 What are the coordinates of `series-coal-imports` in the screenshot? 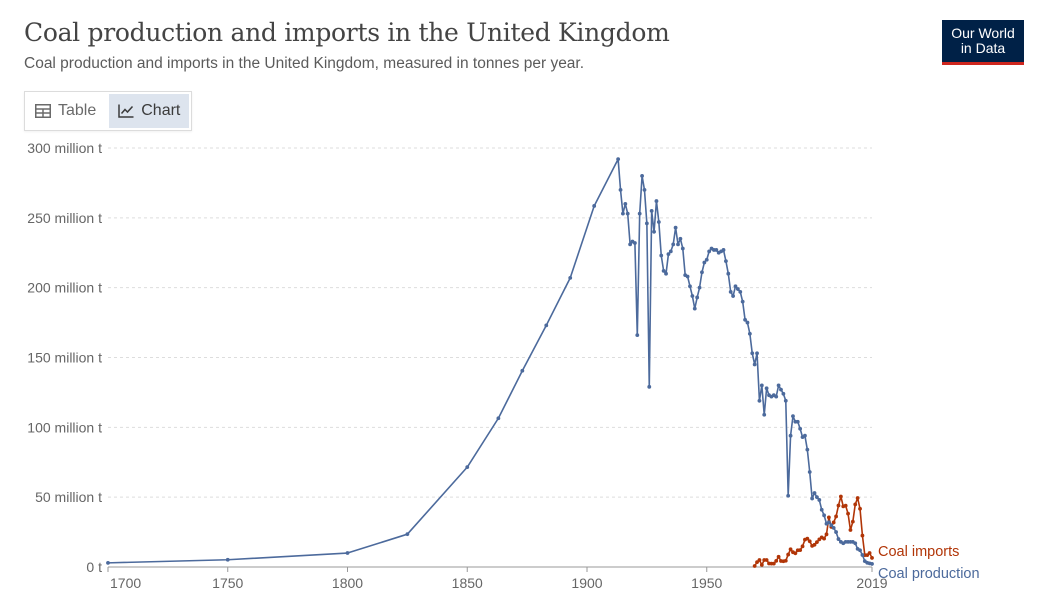 It's located at (813, 531).